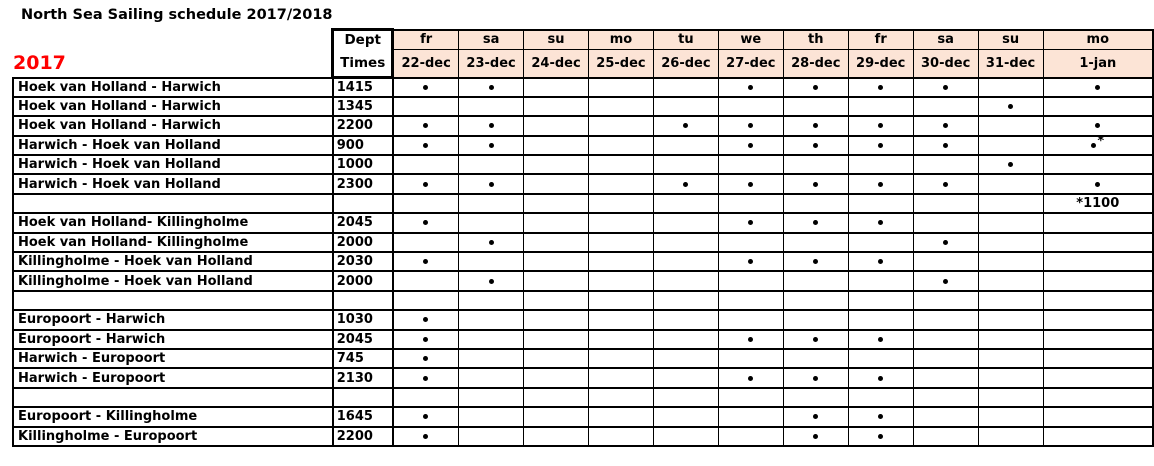 This screenshot has width=1154, height=466. What do you see at coordinates (173, 126) in the screenshot?
I see `route-cell: Hoek van Holland - Harwich` at bounding box center [173, 126].